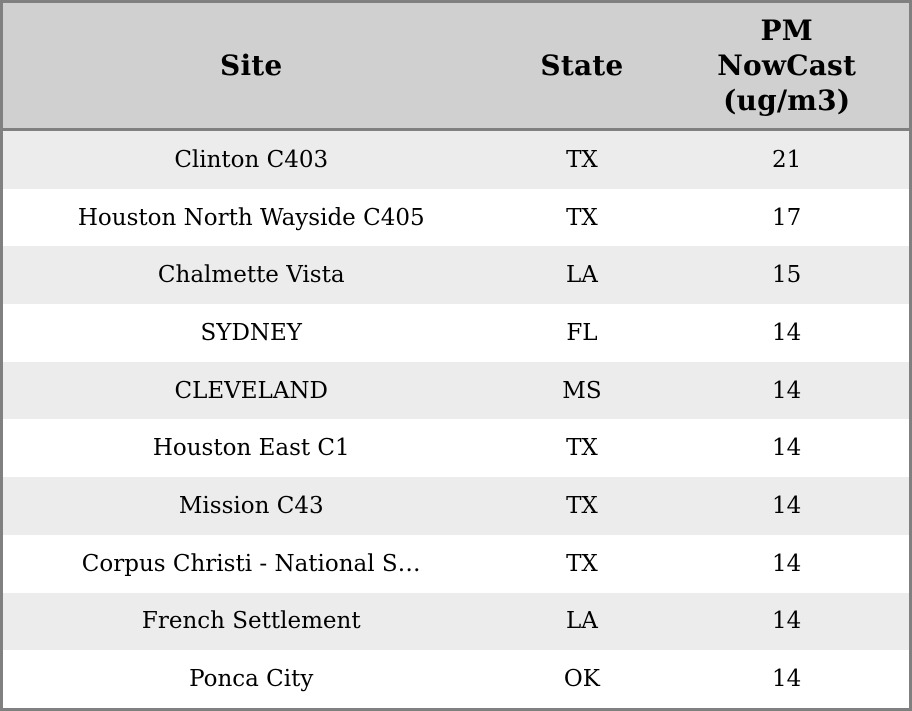  I want to click on table-row: Chalmette Vista LA 15, so click(456, 275).